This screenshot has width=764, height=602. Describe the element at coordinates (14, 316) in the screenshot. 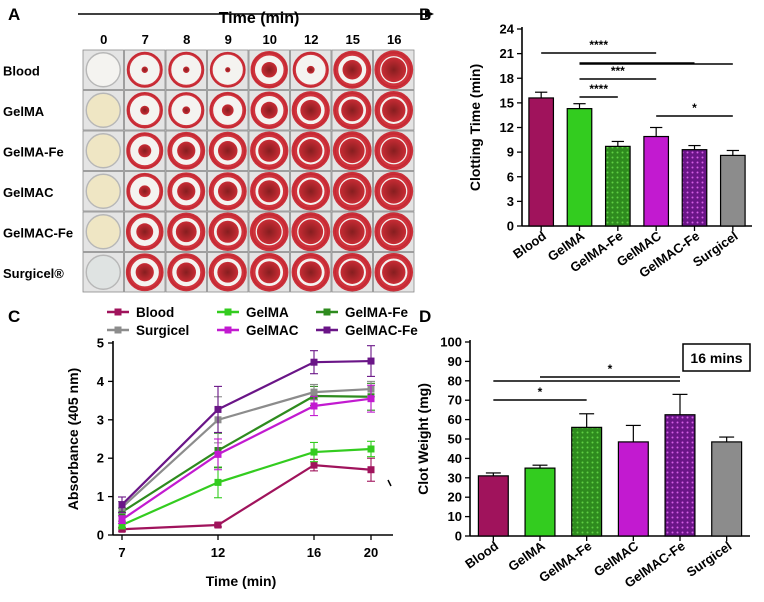

I see `panel-c-label: C` at that location.